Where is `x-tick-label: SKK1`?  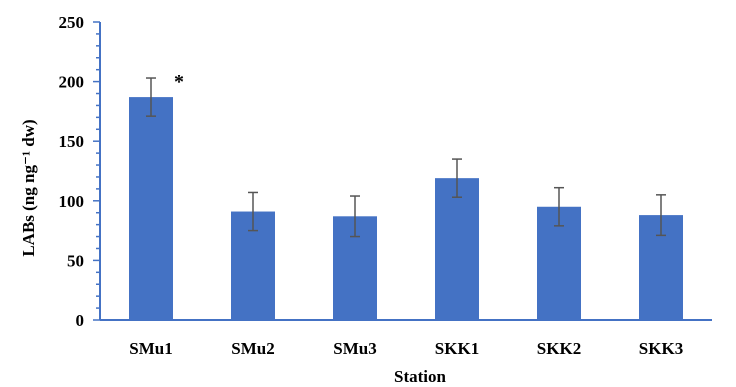
x-tick-label: SKK1 is located at coordinates (457, 348).